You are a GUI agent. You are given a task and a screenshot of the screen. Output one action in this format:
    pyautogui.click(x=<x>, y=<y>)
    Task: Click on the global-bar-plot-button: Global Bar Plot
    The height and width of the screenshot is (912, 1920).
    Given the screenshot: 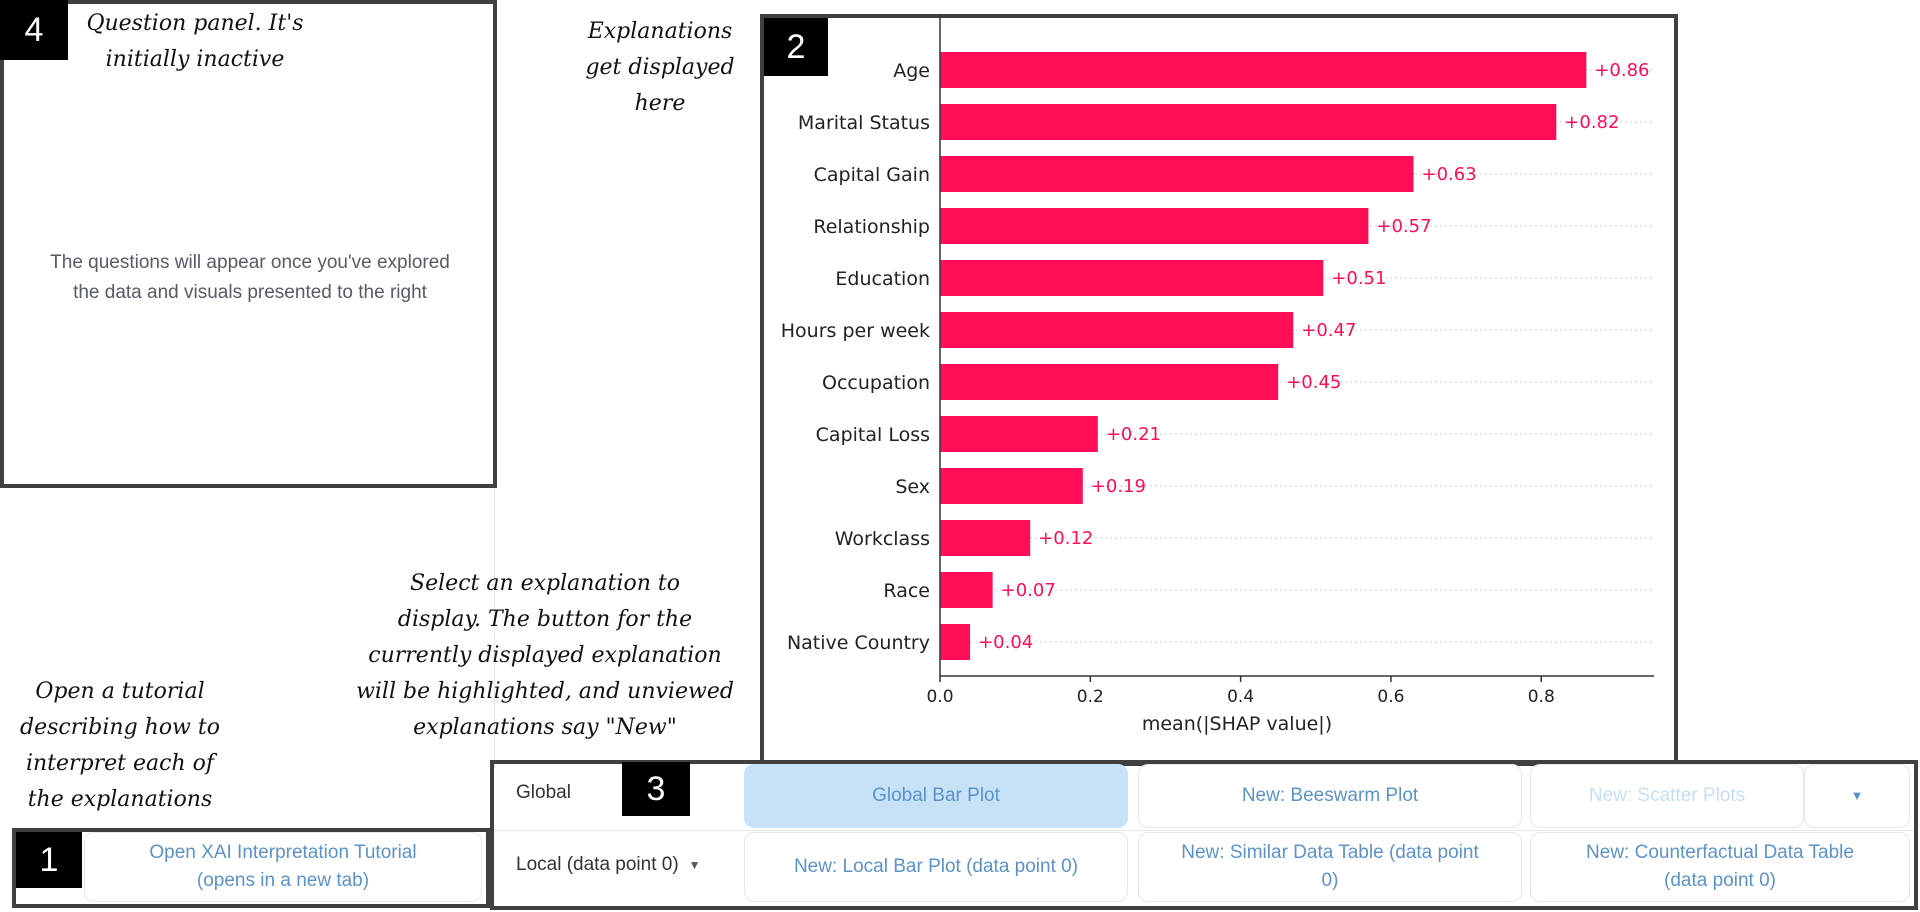 What is the action you would take?
    pyautogui.click(x=936, y=796)
    